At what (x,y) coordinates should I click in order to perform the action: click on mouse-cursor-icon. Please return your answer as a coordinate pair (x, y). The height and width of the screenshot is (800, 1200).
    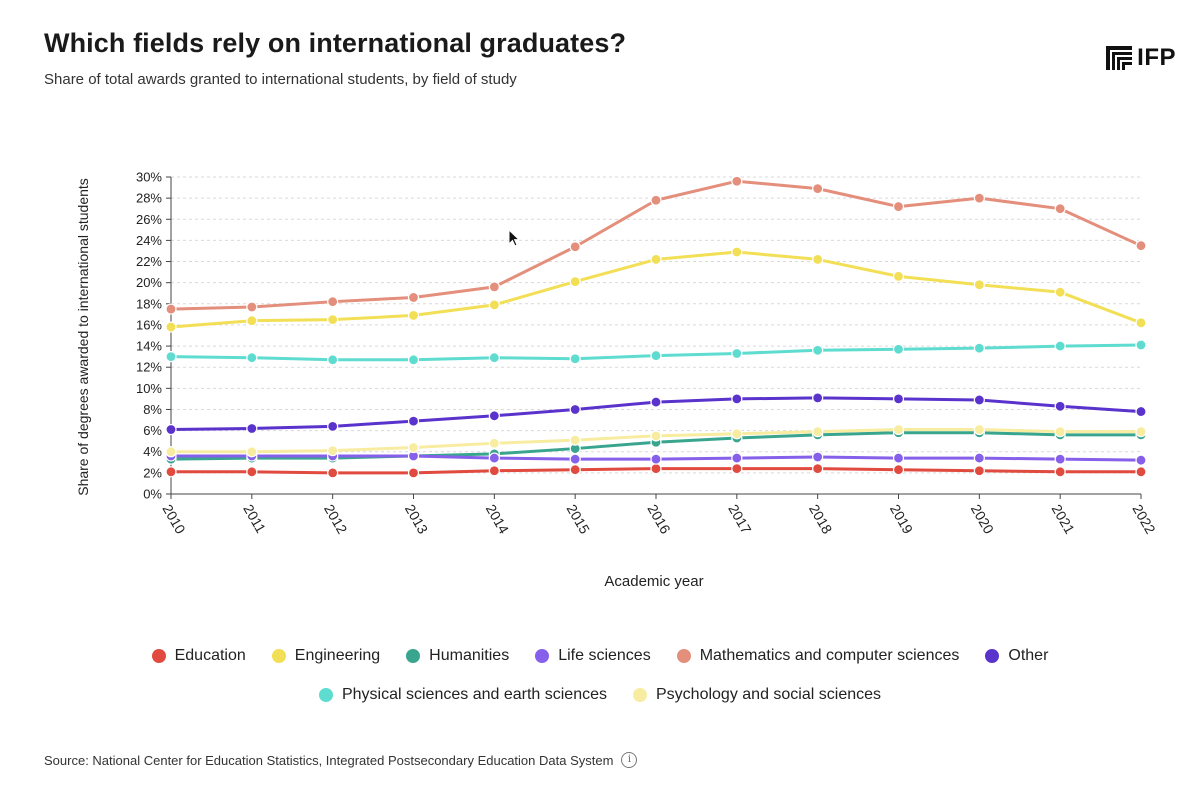
    Looking at the image, I should click on (514, 238).